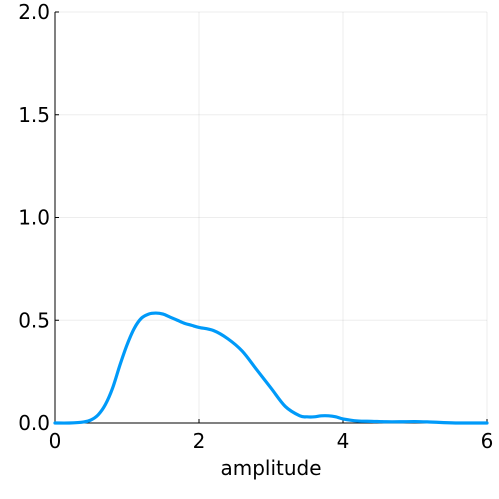 The height and width of the screenshot is (499, 499). Describe the element at coordinates (34, 218) in the screenshot. I see `y-tick-label: 1.0` at that location.